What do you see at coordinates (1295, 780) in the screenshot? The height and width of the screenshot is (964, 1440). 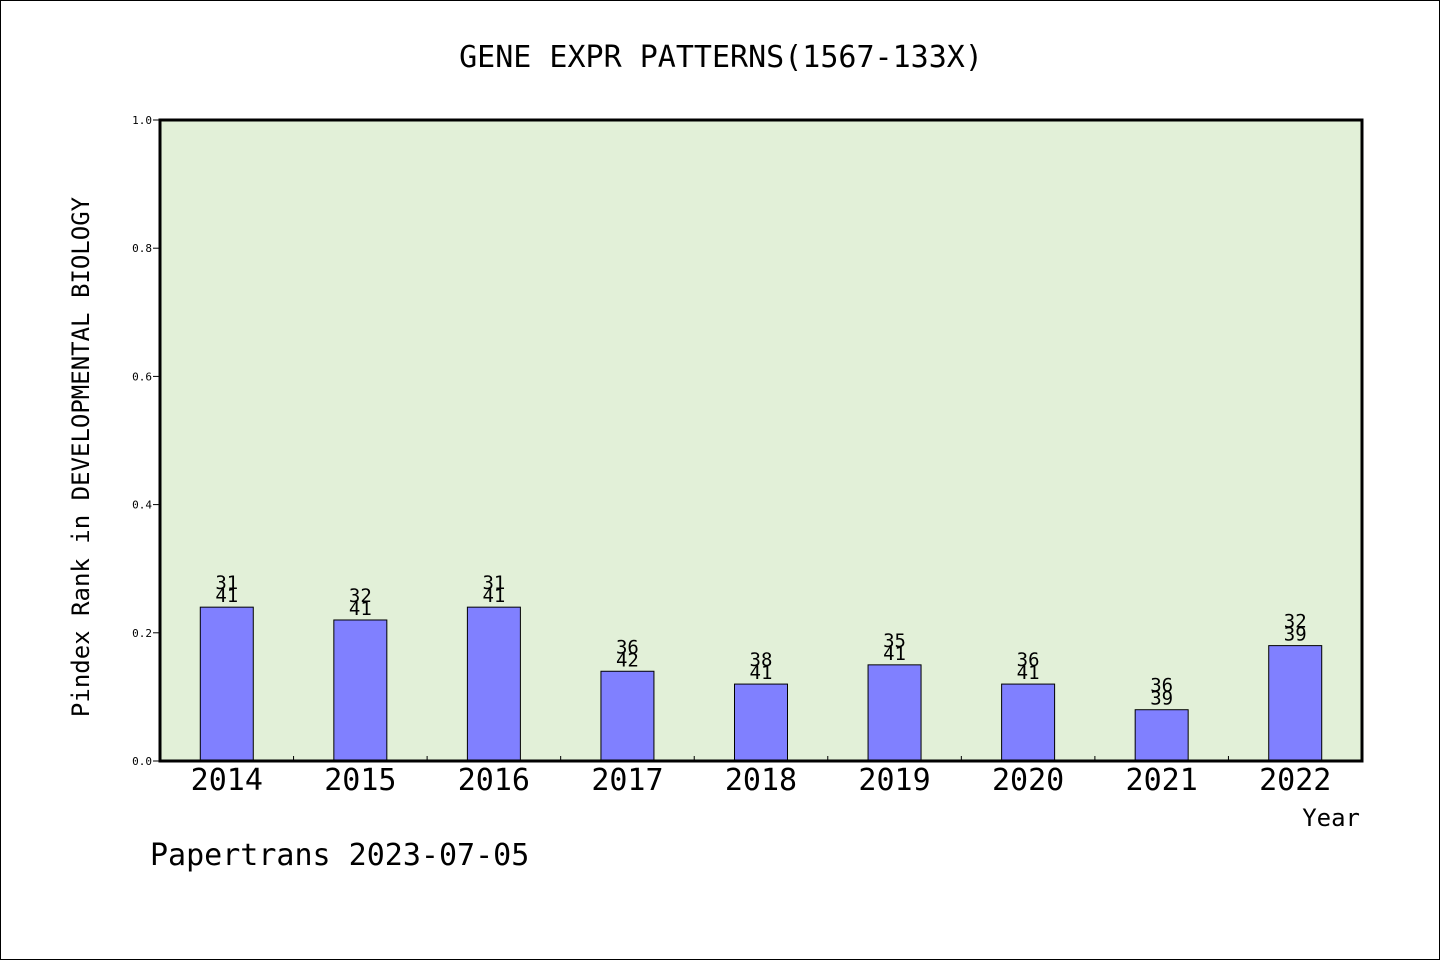 I see `x-tick-label: 2022` at bounding box center [1295, 780].